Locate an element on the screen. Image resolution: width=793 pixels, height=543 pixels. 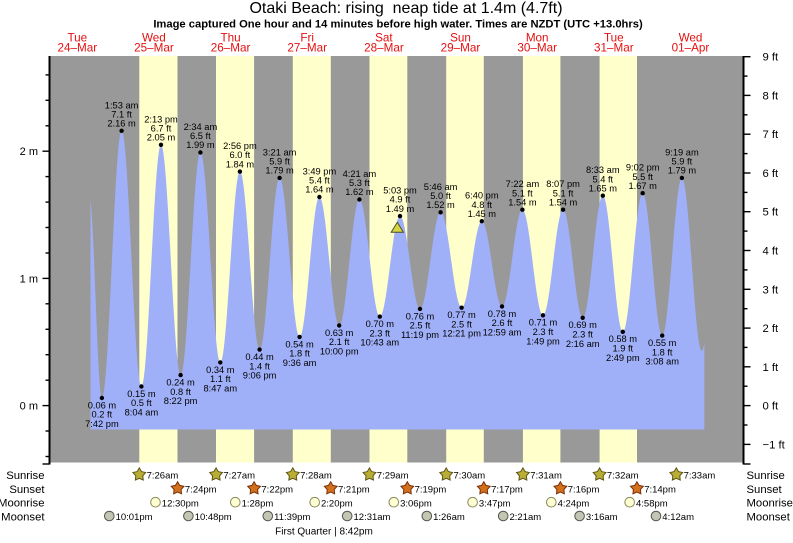
svg-text: 0.55 m is located at coordinates (662, 343).